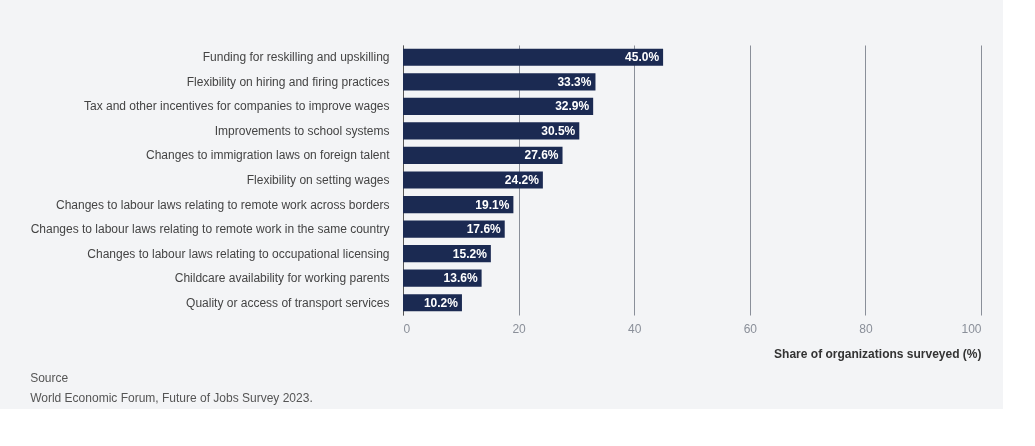 The height and width of the screenshot is (446, 1035). I want to click on y-tick-label: Changes to labour laws relating to occupational licensing, so click(238, 253).